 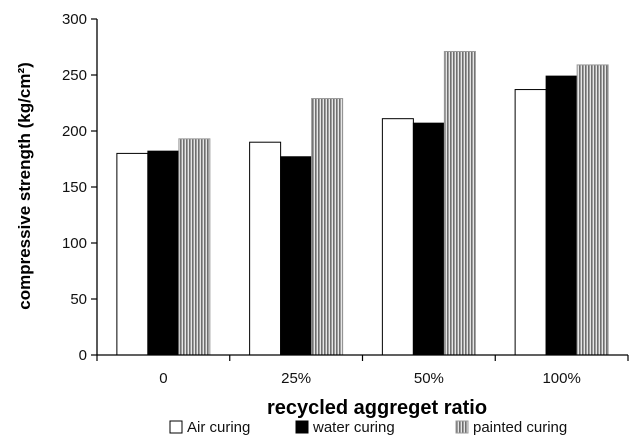 What do you see at coordinates (429, 378) in the screenshot?
I see `x-tick-label: 50%` at bounding box center [429, 378].